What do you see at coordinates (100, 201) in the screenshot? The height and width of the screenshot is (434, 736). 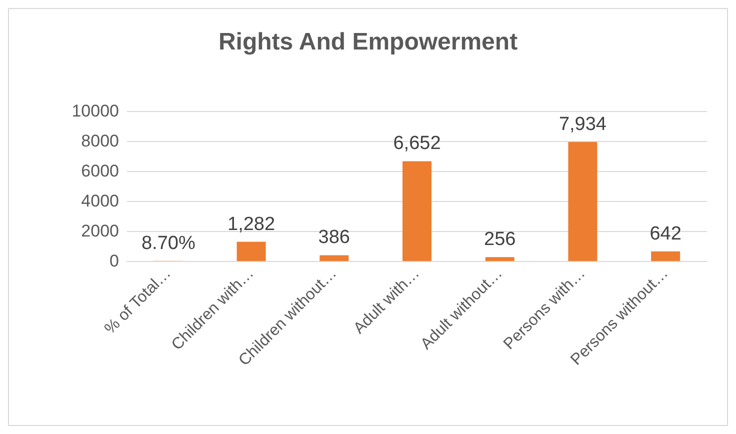 I see `y-tick-label: 4000` at bounding box center [100, 201].